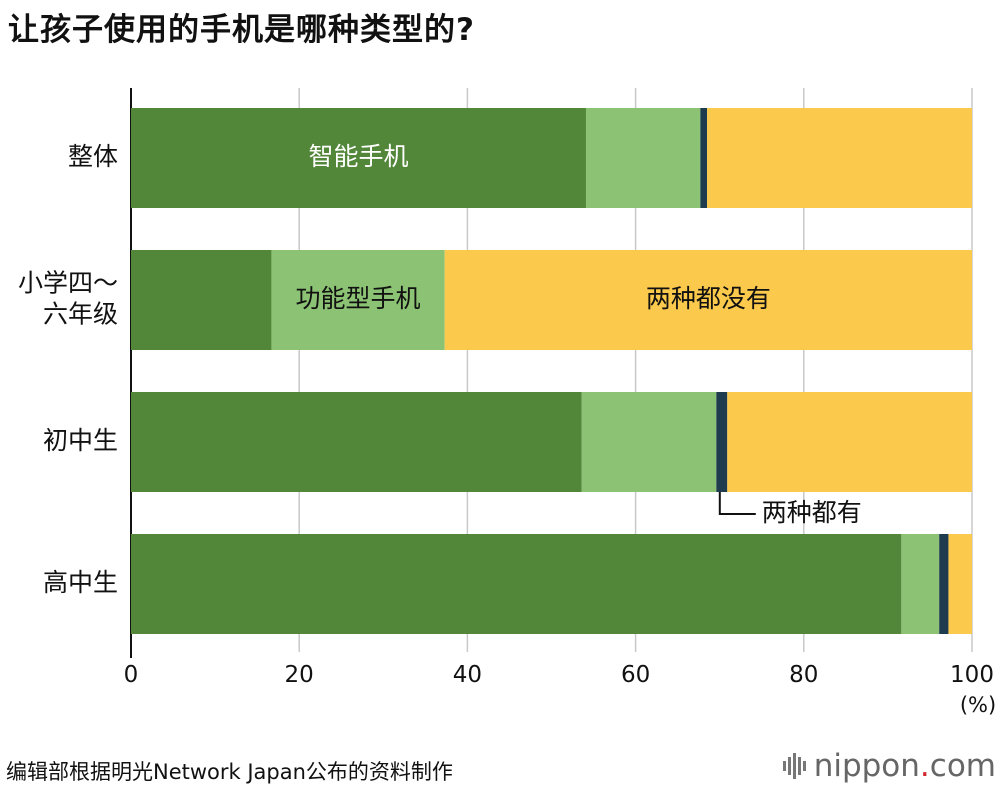 The image size is (1000, 790). I want to click on category-label: 初中生, so click(80, 440).